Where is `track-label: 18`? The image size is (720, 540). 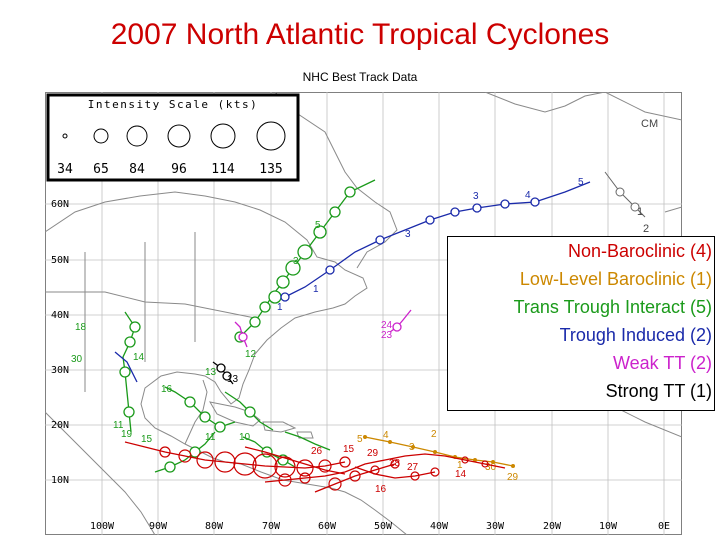 track-label: 18 is located at coordinates (81, 327).